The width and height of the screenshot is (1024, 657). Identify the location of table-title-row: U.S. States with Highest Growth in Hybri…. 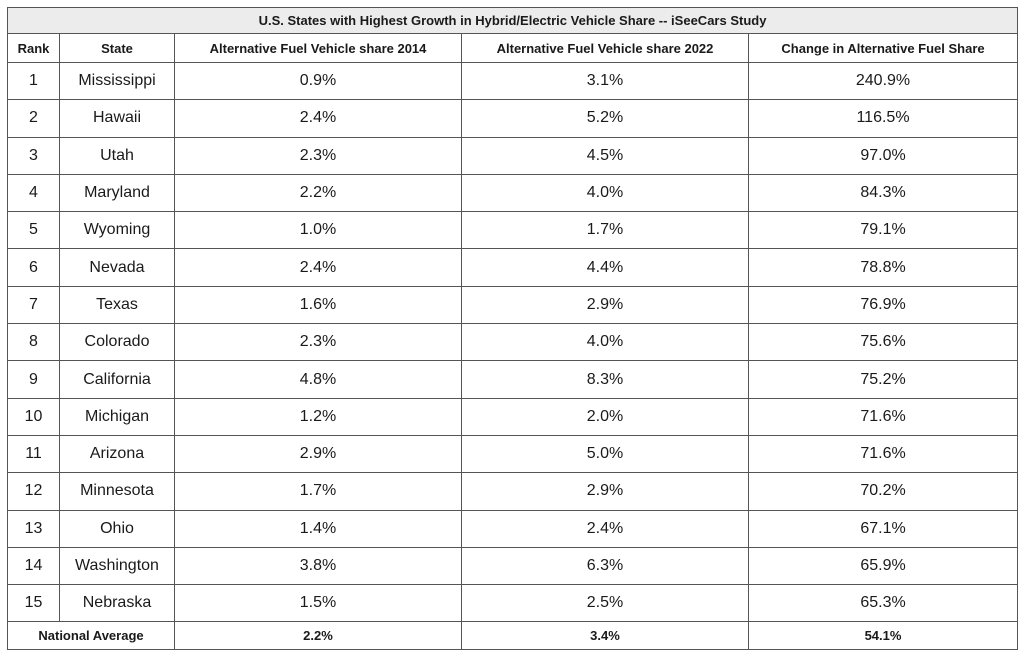
(512, 20).